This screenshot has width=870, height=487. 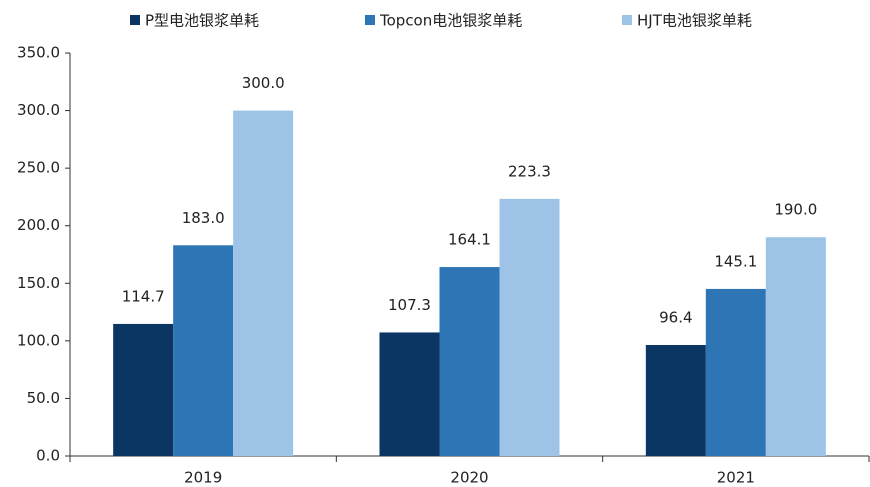 I want to click on y-tick-label: 350.0, so click(x=38, y=53).